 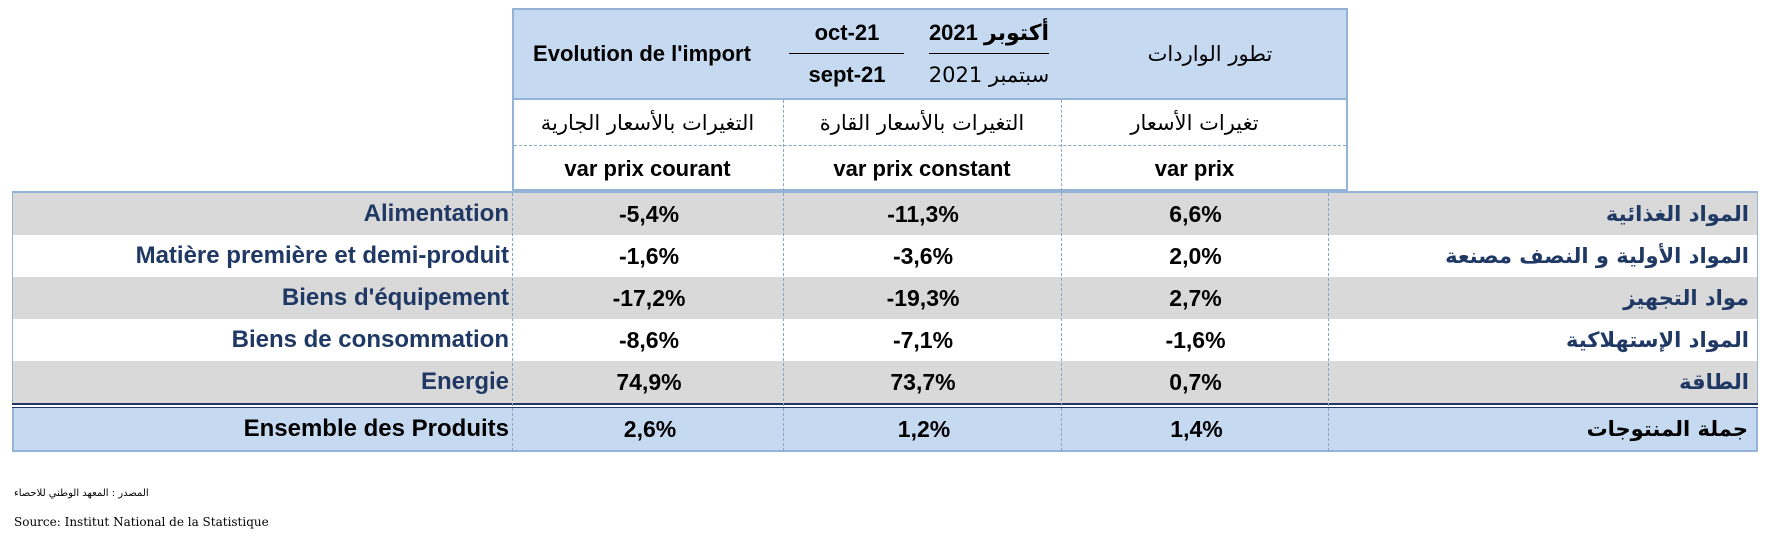 I want to click on fraction-line-ar, so click(x=989, y=53).